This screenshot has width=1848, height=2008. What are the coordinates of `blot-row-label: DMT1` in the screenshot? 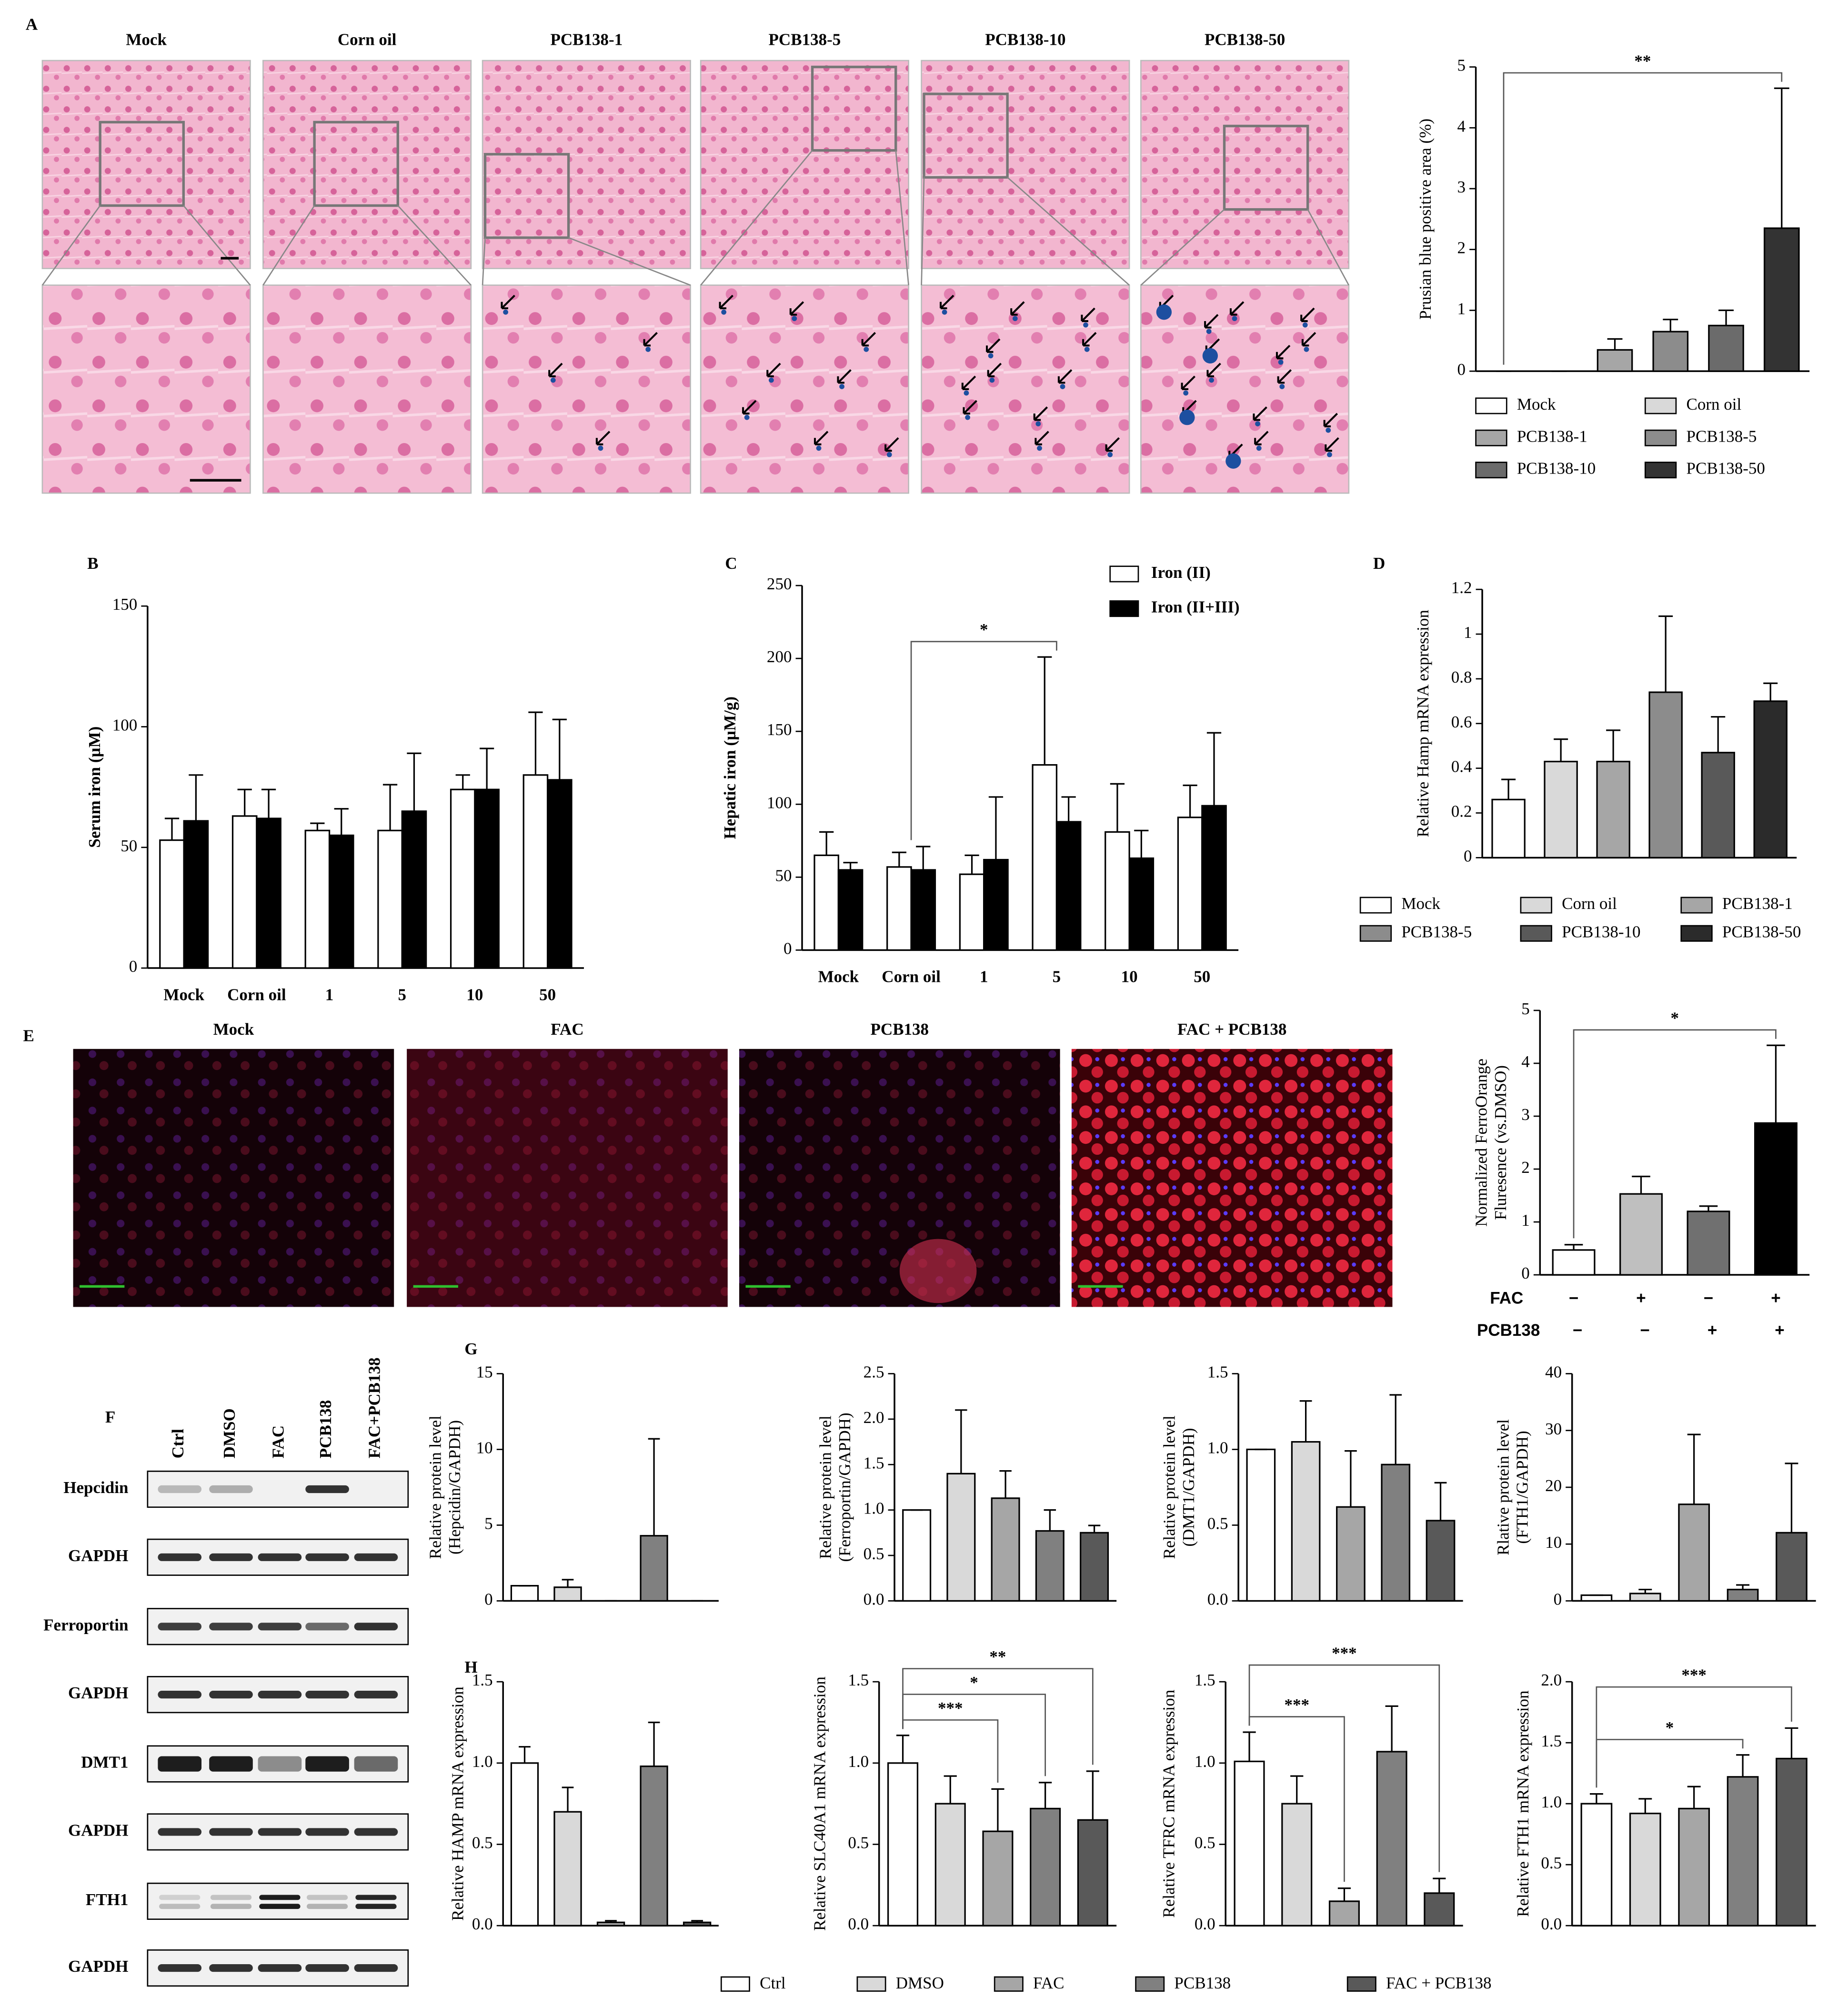 It's located at (104, 1762).